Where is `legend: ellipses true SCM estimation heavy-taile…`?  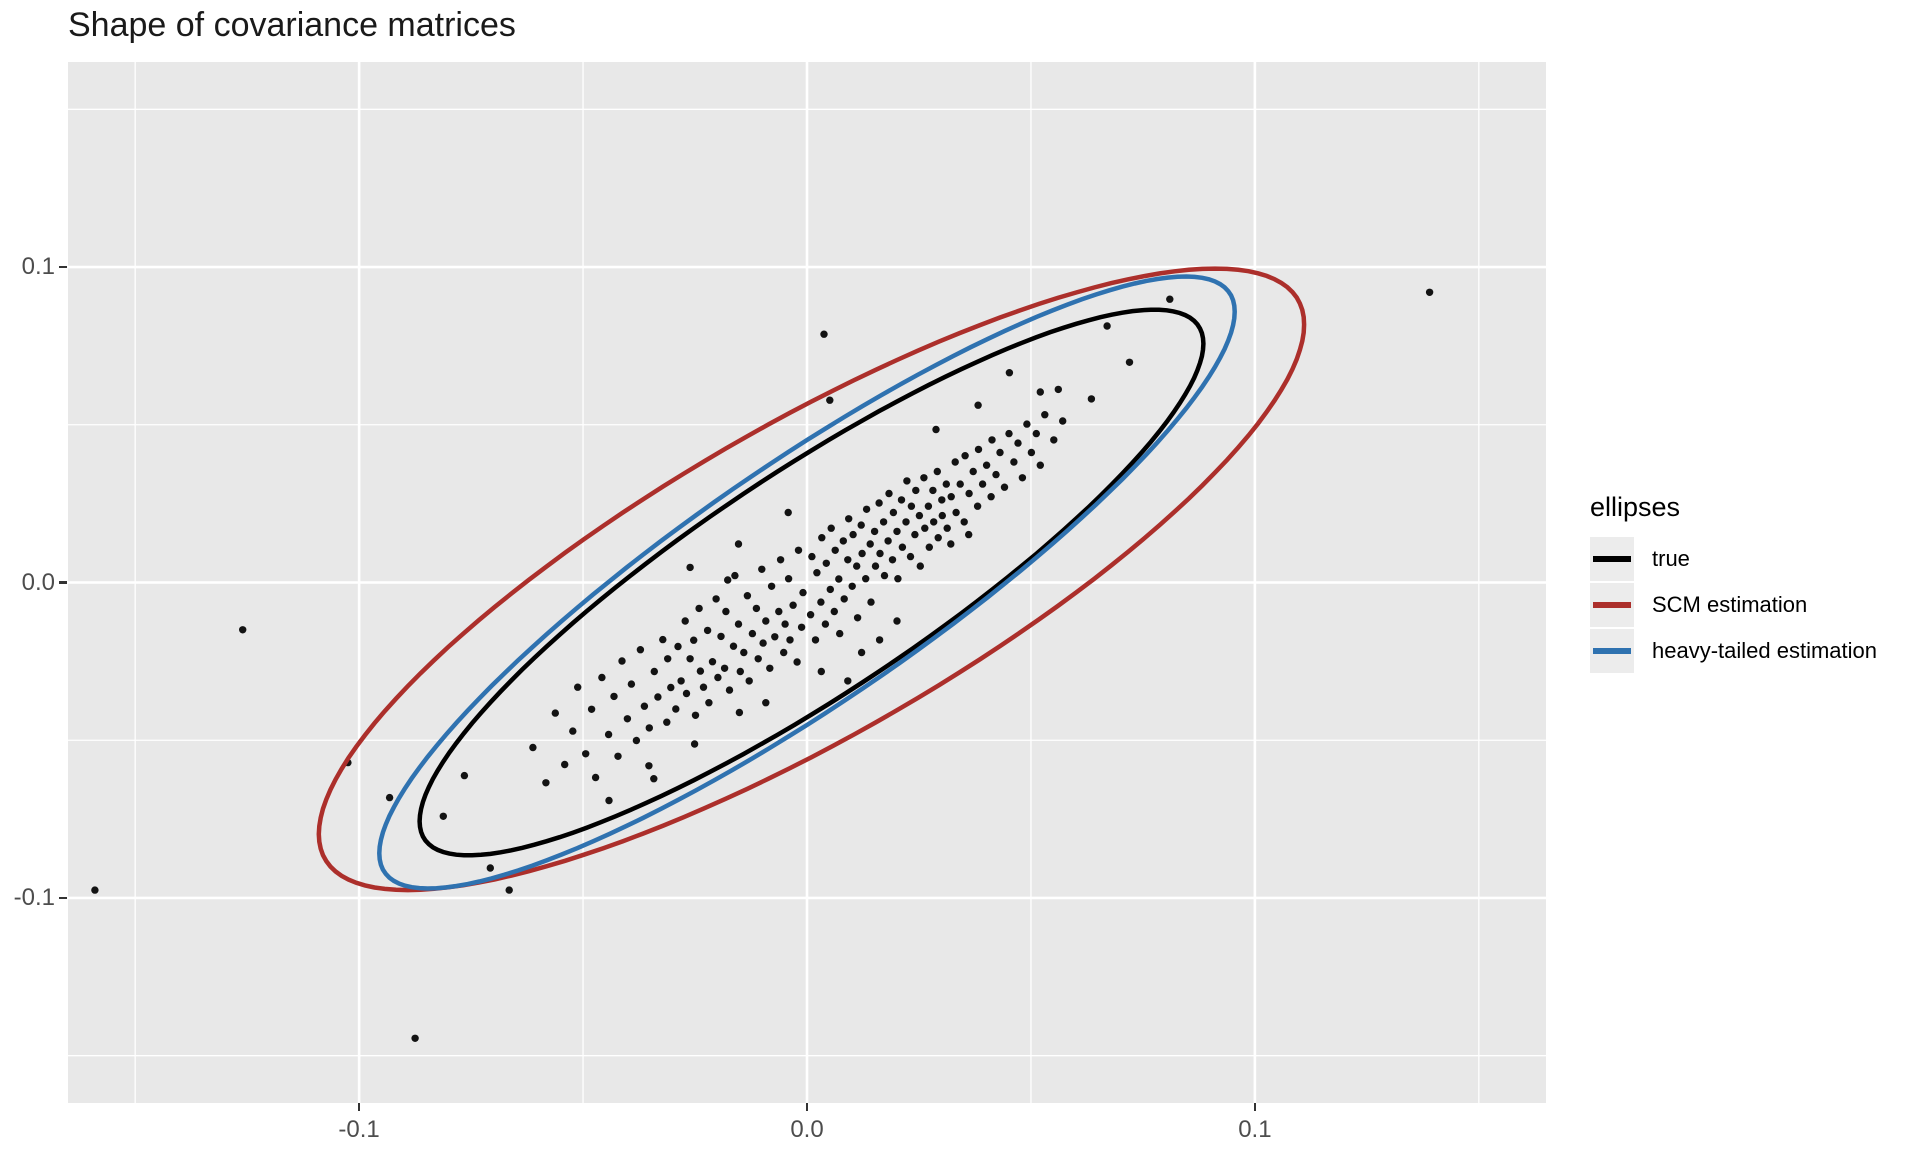 legend: ellipses true SCM estimation heavy-taile… is located at coordinates (1733, 583).